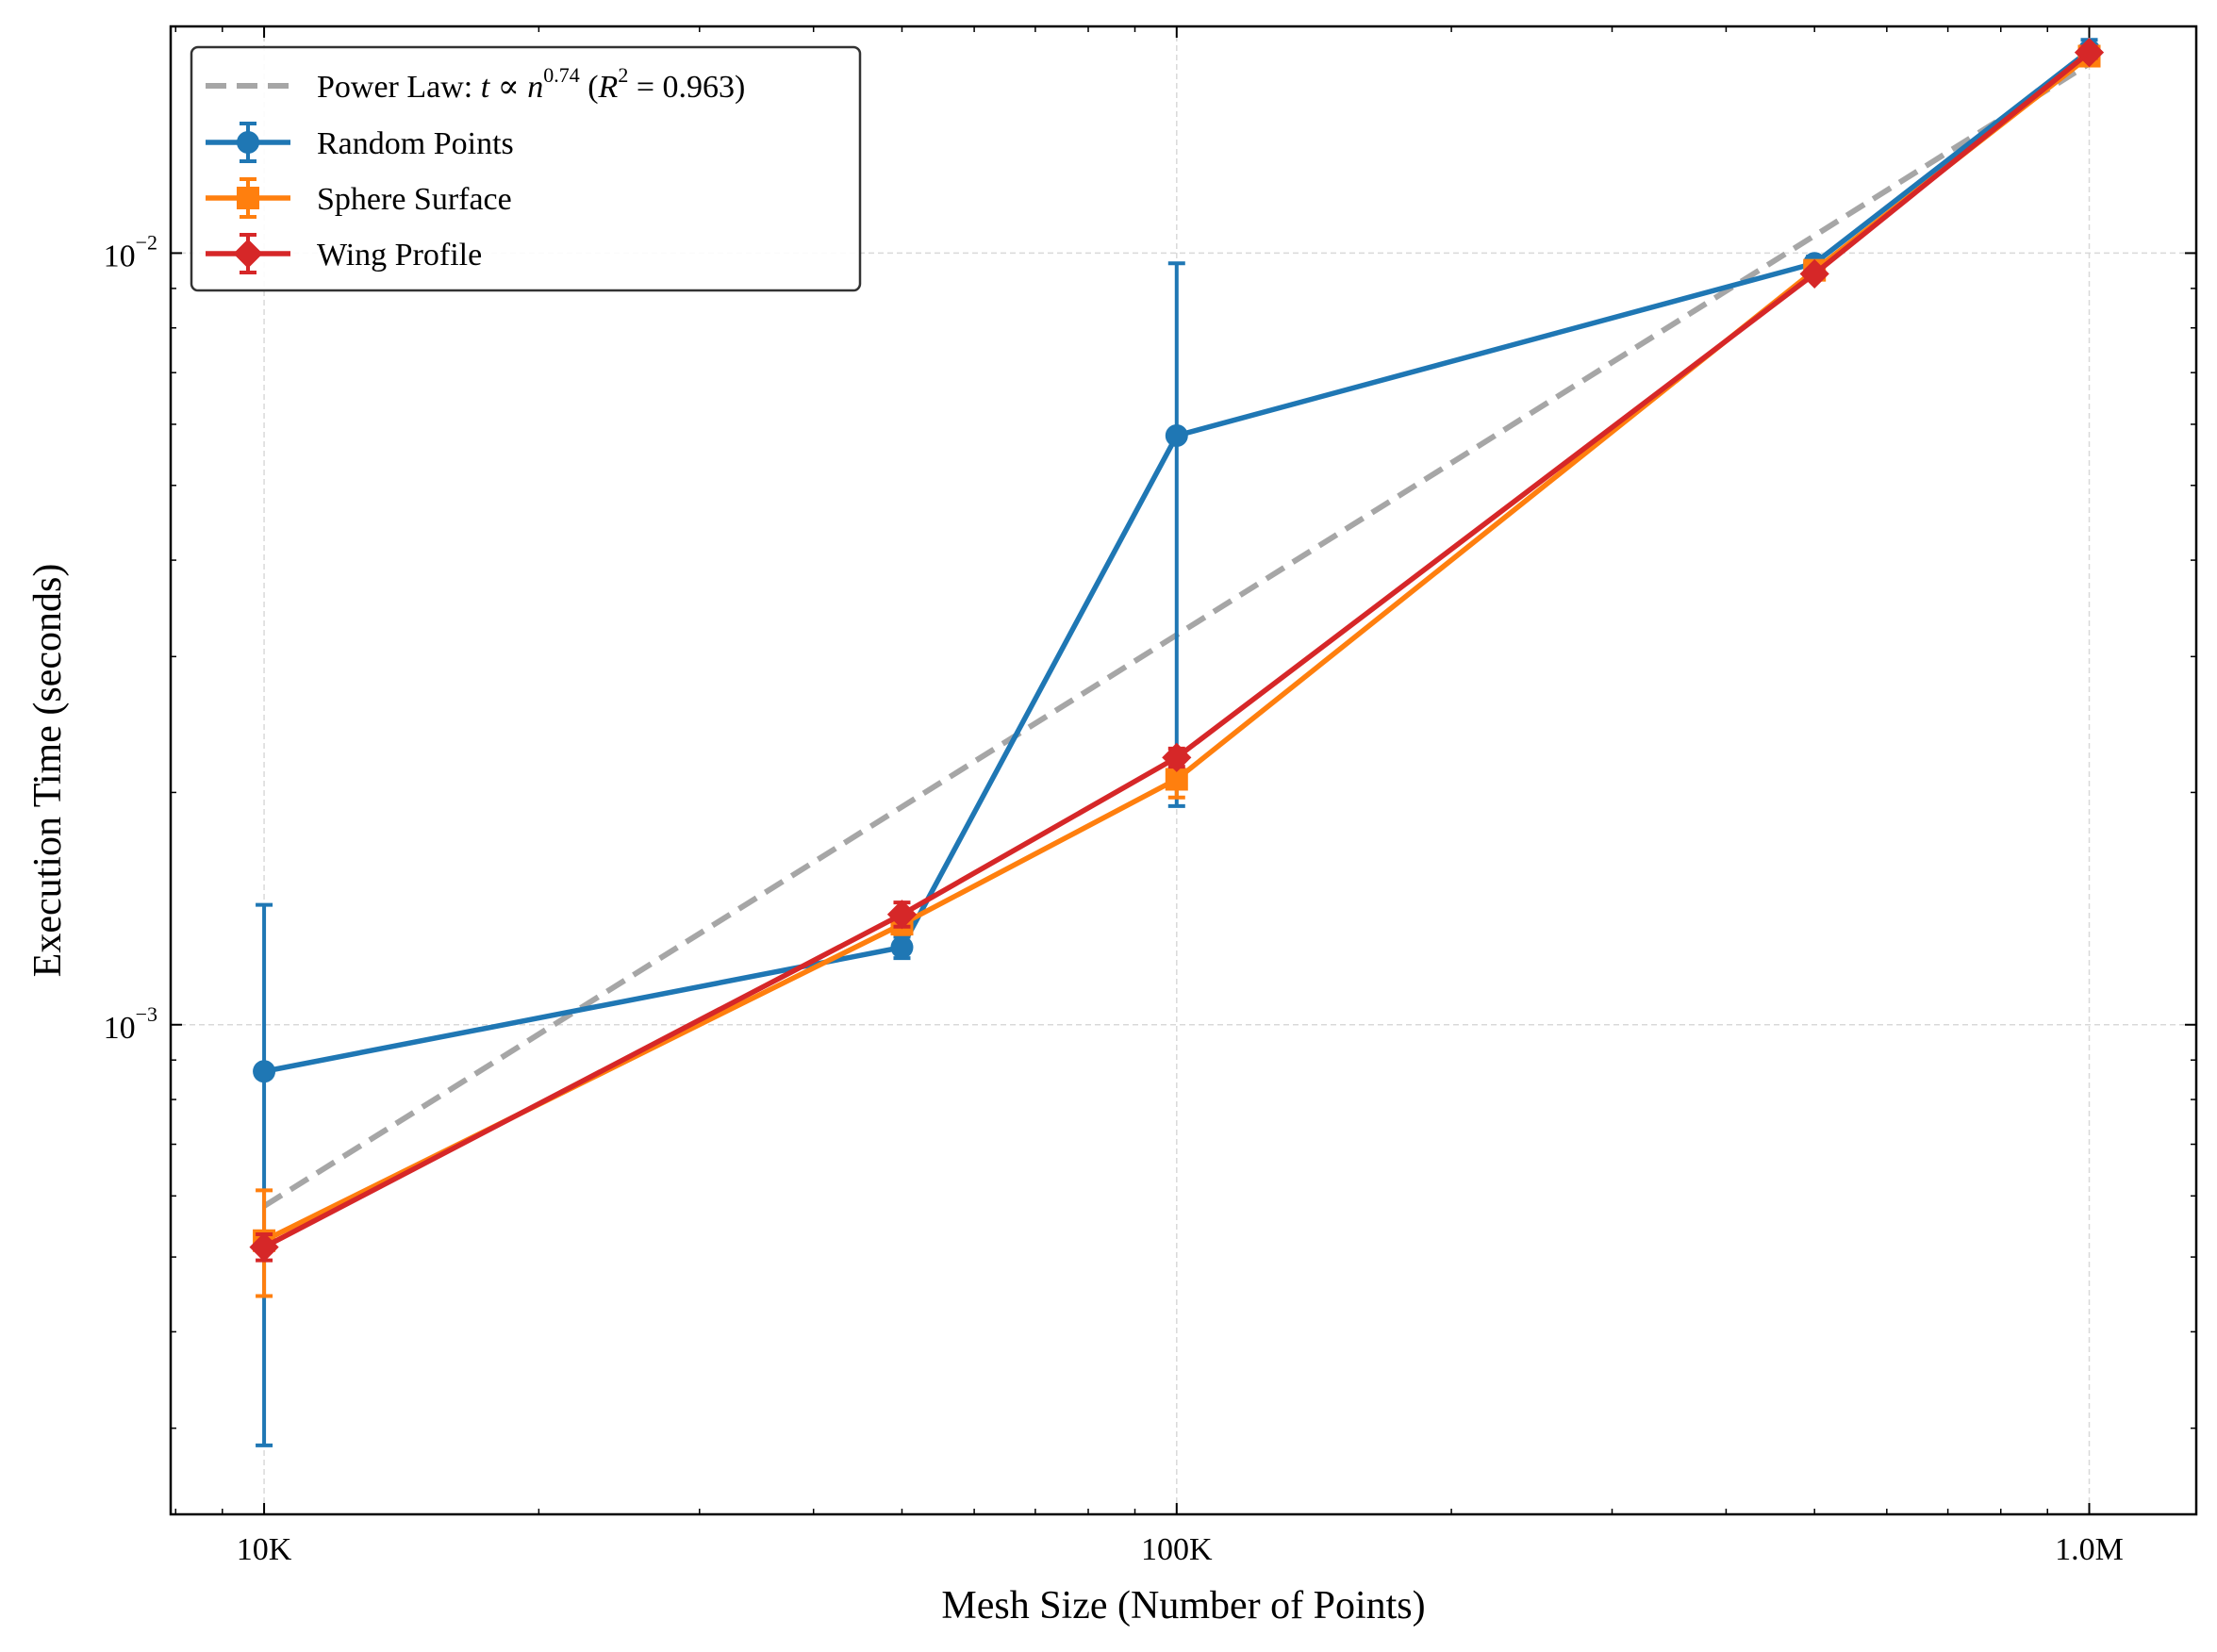 This screenshot has width=2217, height=1652. I want to click on legend-label: Wing Profile, so click(399, 256).